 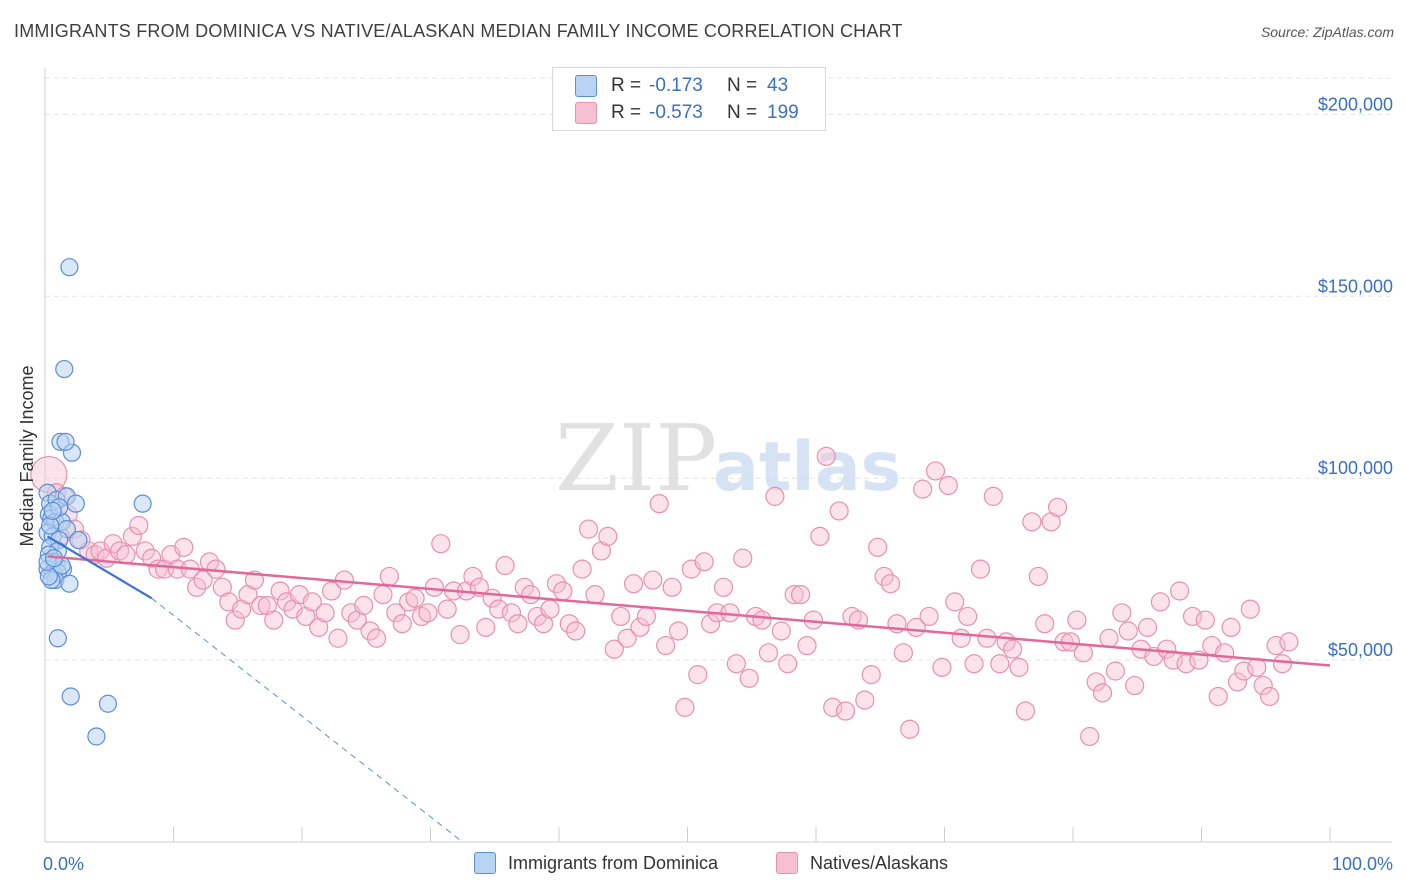 What do you see at coordinates (626, 112) in the screenshot?
I see `legend-r-label: R =` at bounding box center [626, 112].